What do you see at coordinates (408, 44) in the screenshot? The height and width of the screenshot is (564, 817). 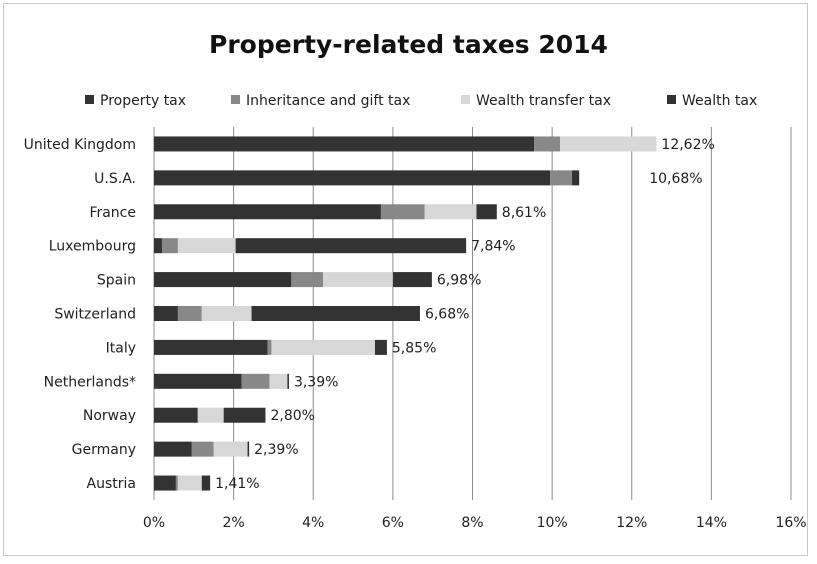 I see `chart-title: Property-related taxes 2014` at bounding box center [408, 44].